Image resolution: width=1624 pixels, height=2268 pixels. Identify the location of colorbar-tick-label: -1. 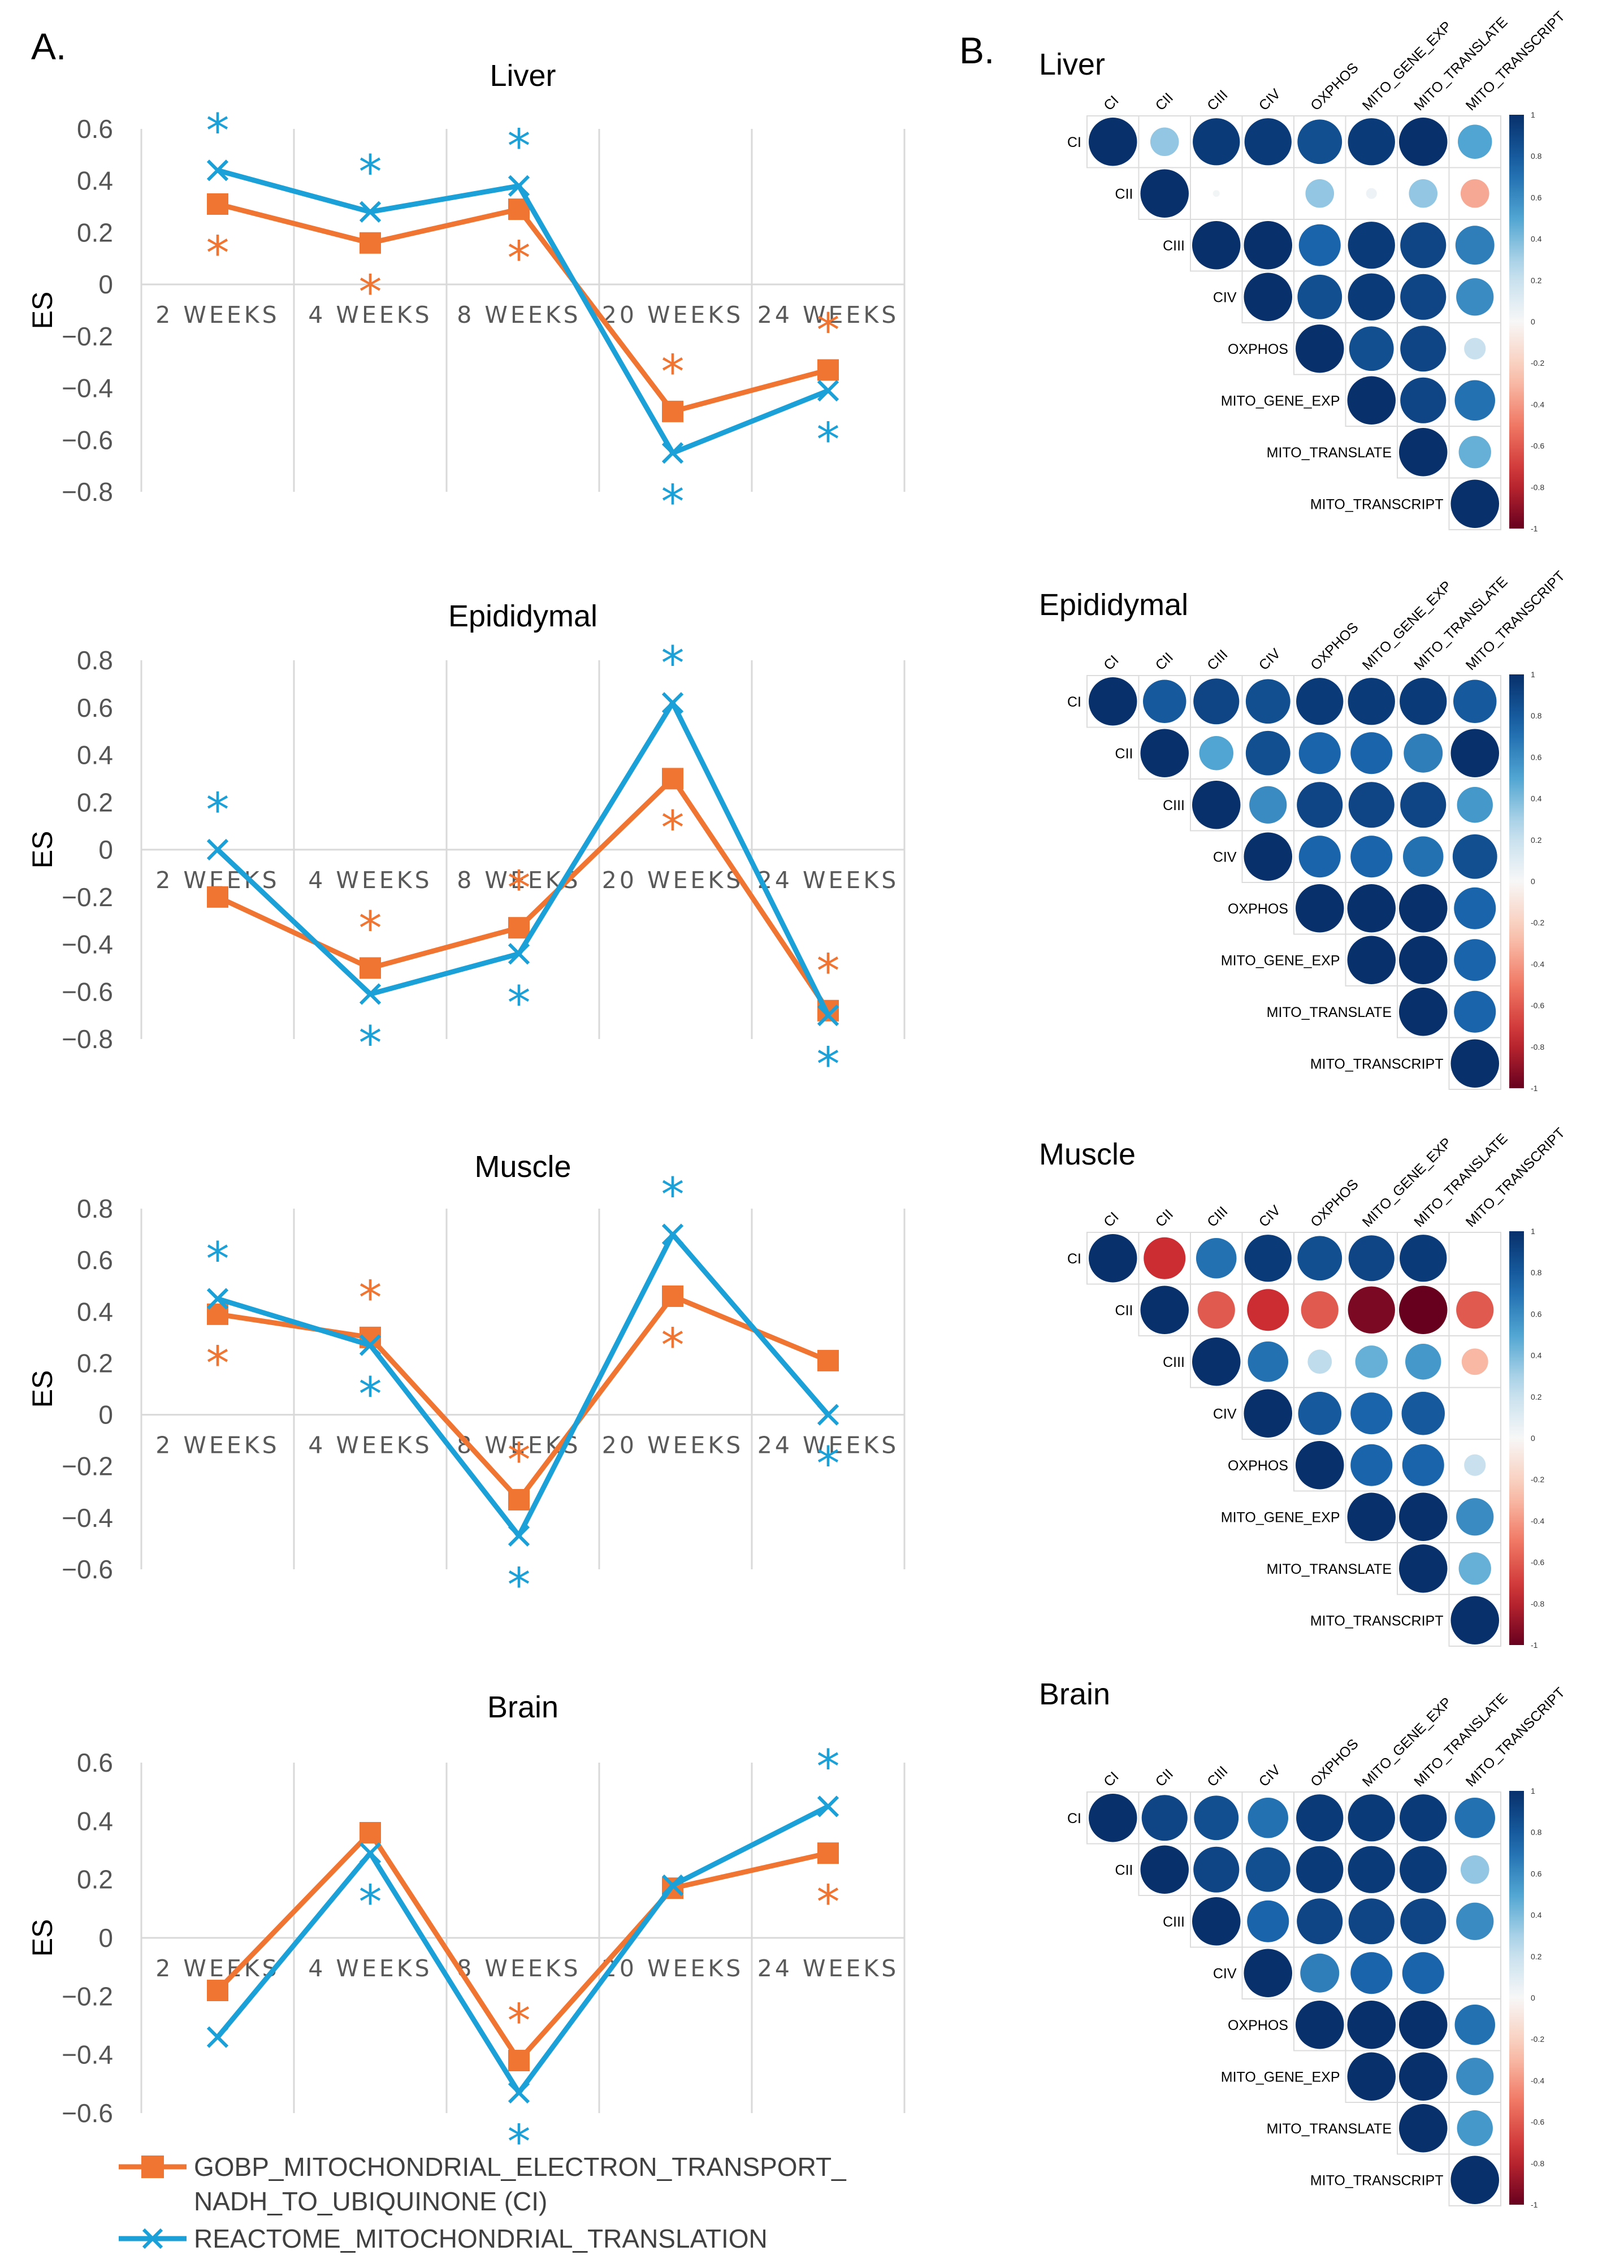
(1535, 1088).